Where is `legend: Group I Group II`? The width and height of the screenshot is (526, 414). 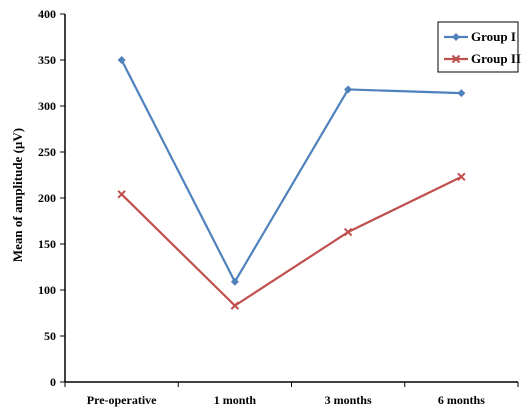
legend: Group I Group II is located at coordinates (479, 47).